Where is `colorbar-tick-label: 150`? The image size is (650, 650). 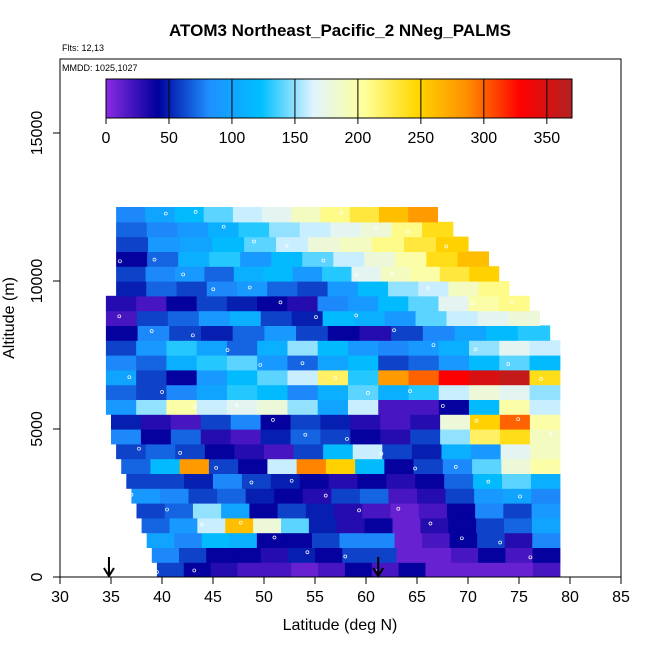 colorbar-tick-label: 150 is located at coordinates (295, 138).